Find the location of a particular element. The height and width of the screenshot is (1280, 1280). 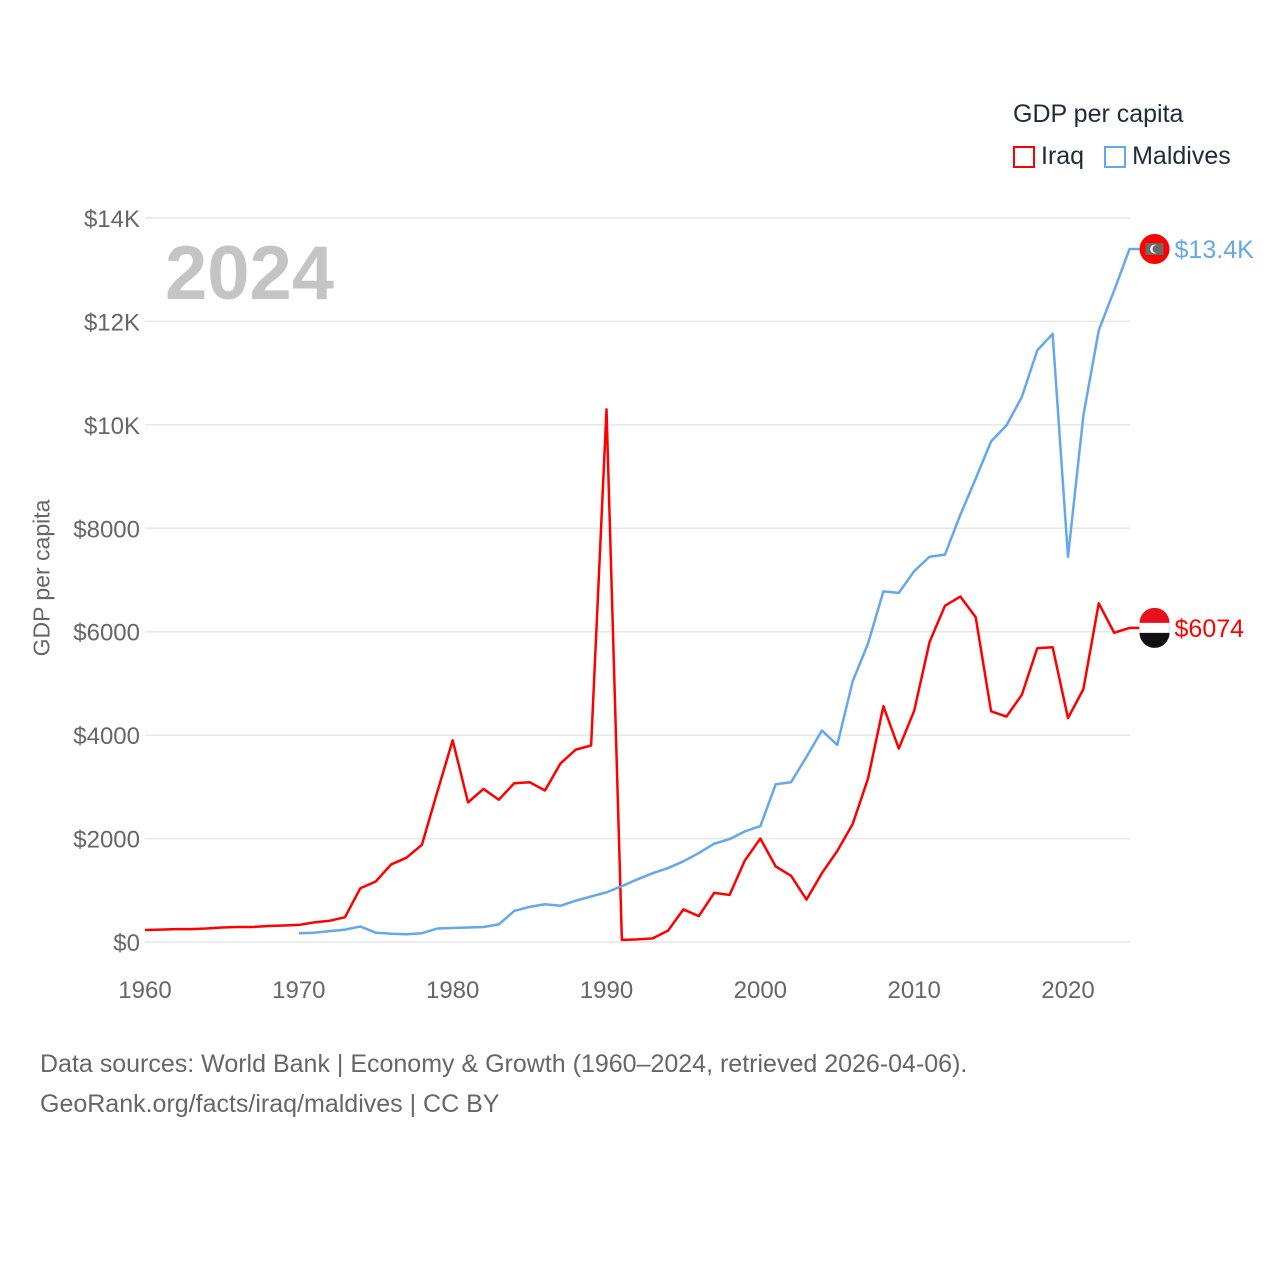

source-link: GeoRank.org/facts/iraq/maldives | CC BY is located at coordinates (270, 1104).